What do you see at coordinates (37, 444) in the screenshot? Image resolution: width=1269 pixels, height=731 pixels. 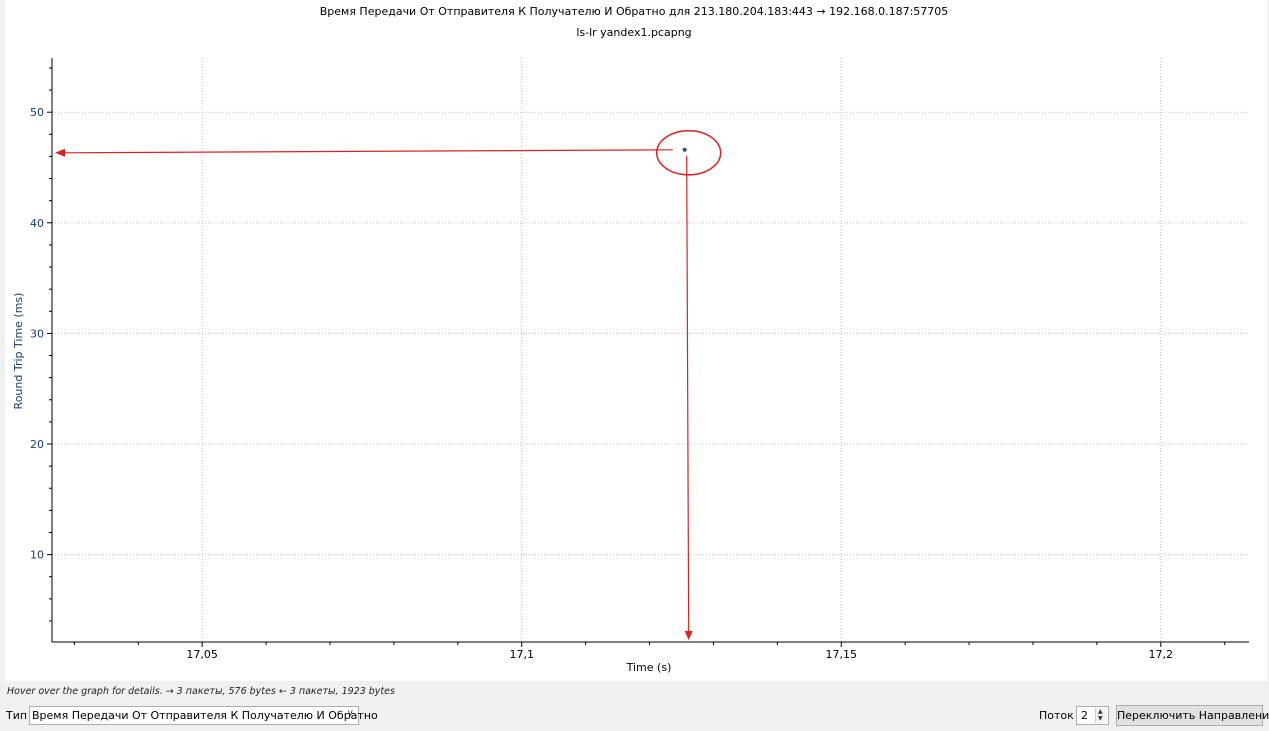 I see `y-tick-label: 20` at bounding box center [37, 444].